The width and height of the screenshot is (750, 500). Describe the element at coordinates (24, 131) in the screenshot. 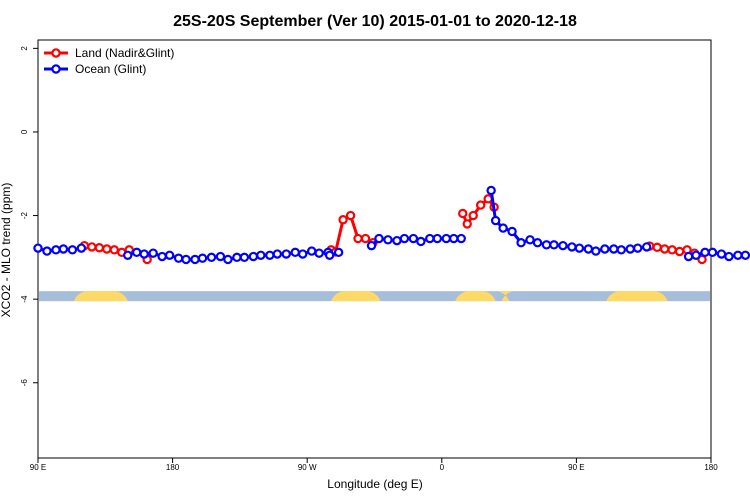

I see `y-tick-label: 0` at that location.